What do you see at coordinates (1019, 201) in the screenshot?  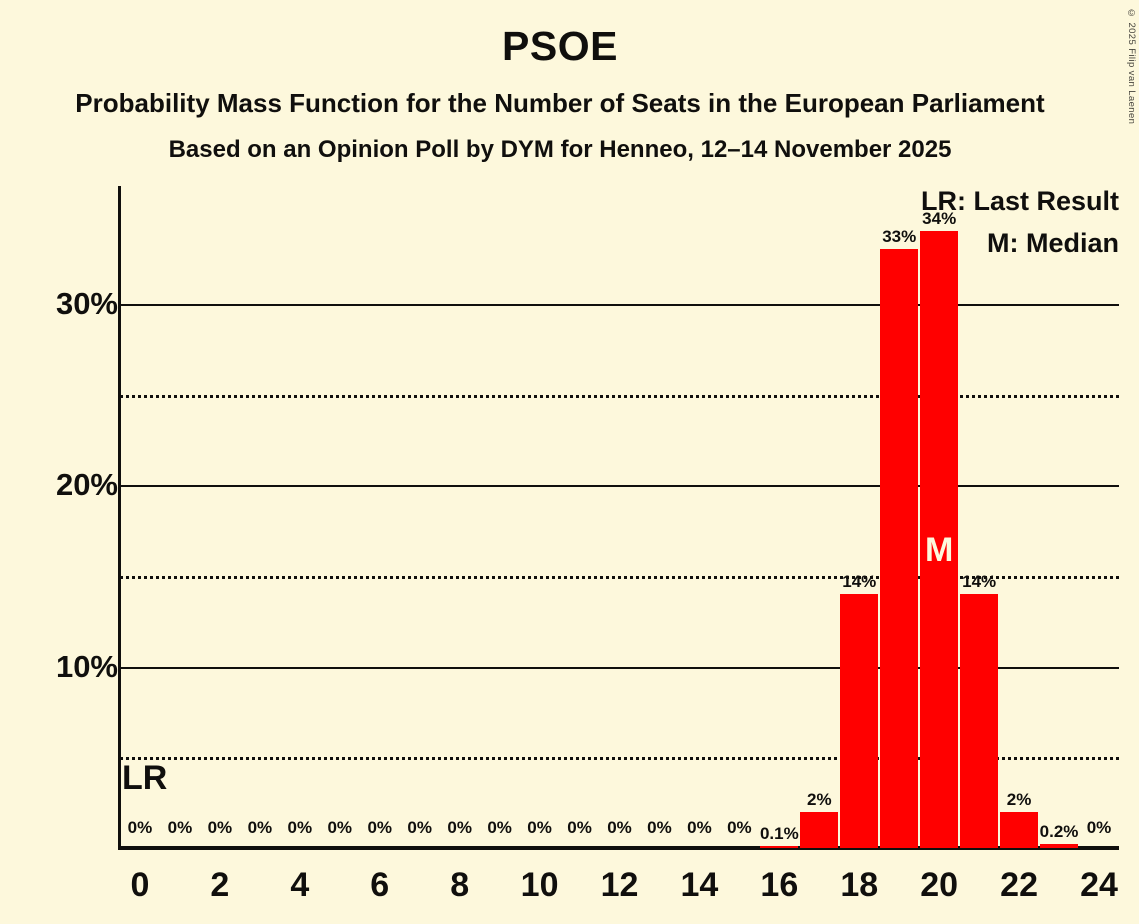 I see `legend-last-result: LR: Last Result` at bounding box center [1019, 201].